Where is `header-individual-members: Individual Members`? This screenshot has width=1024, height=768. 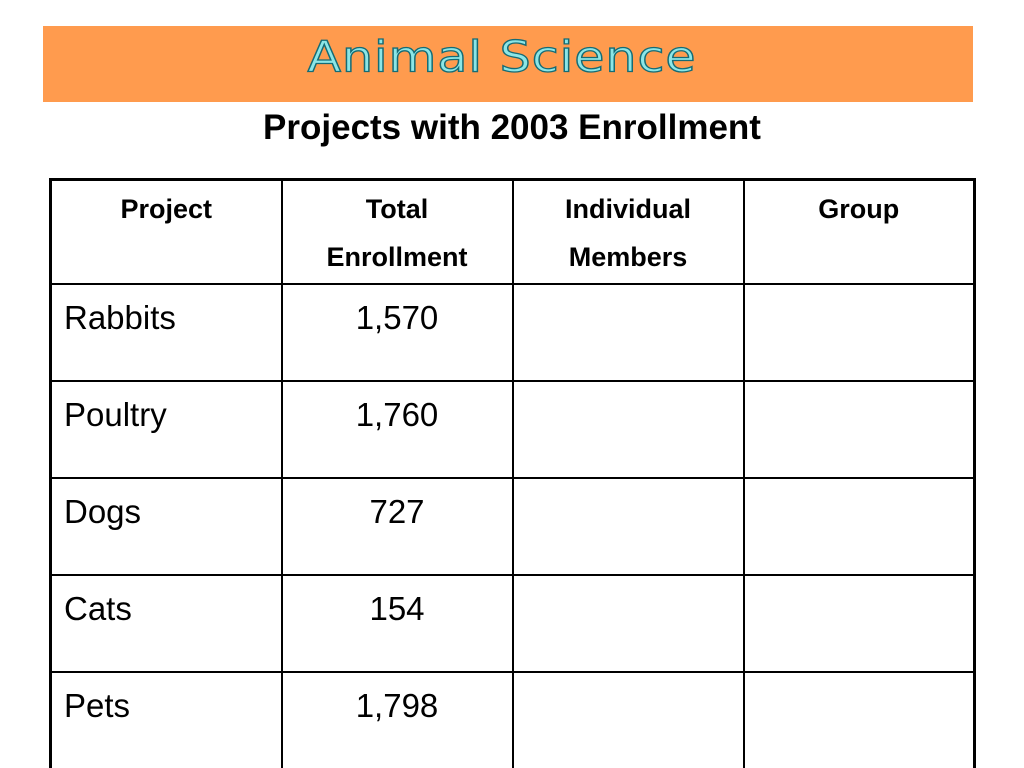 header-individual-members: Individual Members is located at coordinates (628, 231).